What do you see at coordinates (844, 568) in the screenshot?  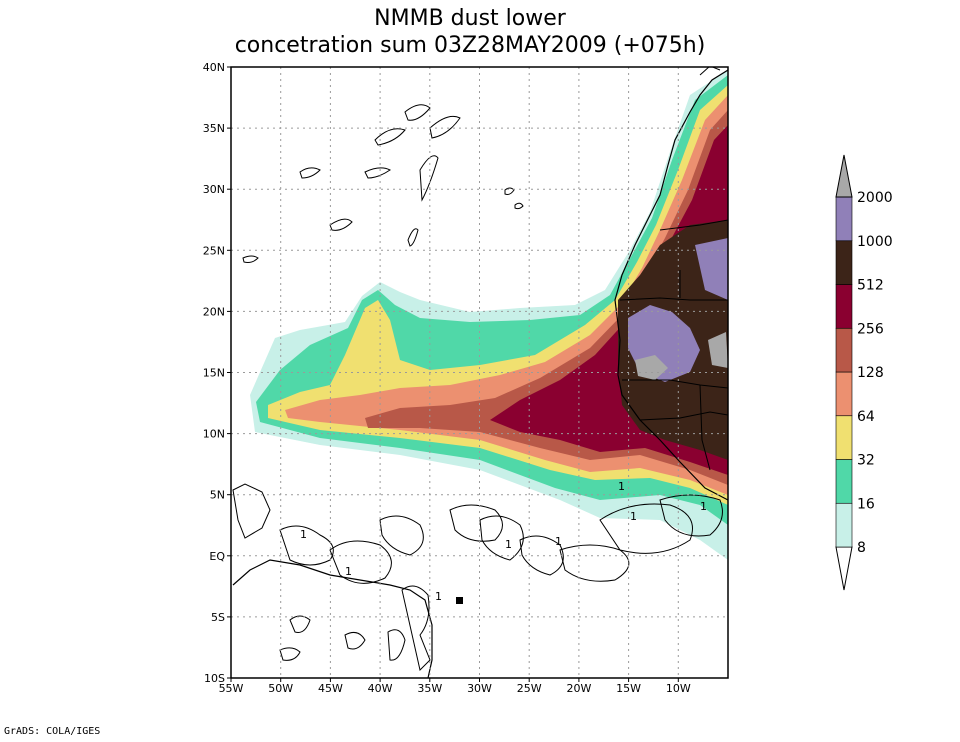 I see `colorbar-lower-triangle` at bounding box center [844, 568].